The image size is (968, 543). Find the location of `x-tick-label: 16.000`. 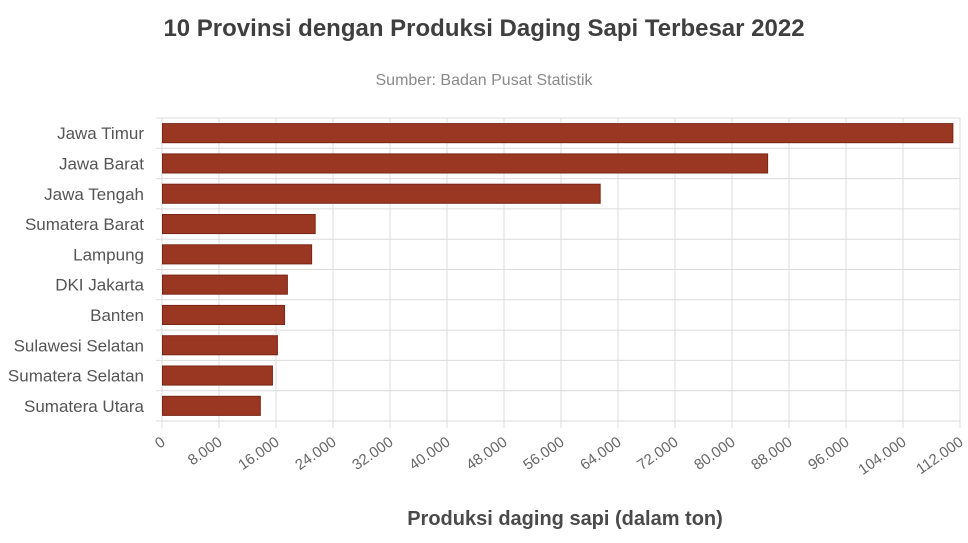

x-tick-label: 16.000 is located at coordinates (258, 454).